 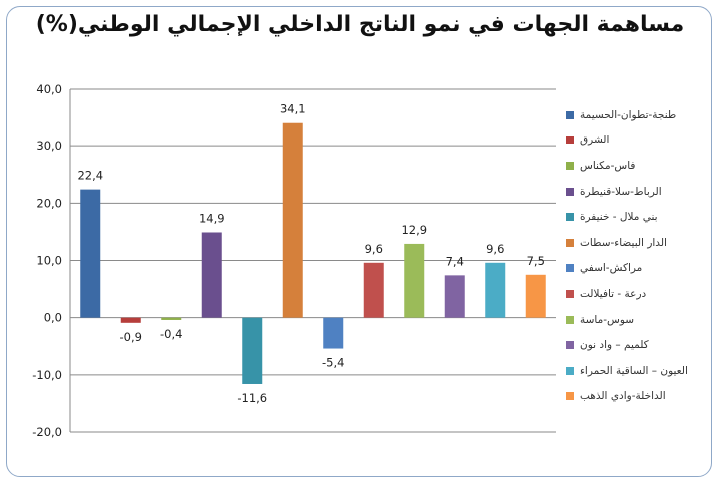 I want to click on legend-label: طنجة-تطوان-الحسيمة, so click(x=628, y=114).